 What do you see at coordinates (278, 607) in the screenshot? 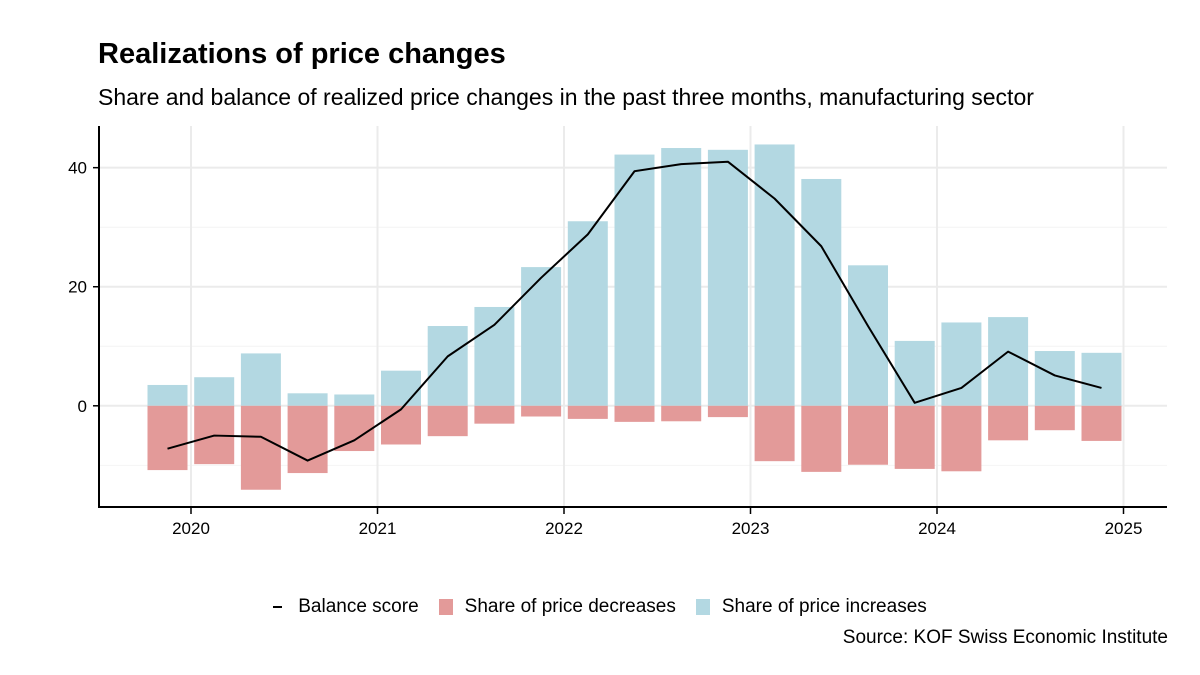
I see `legend-key-balance-line` at bounding box center [278, 607].